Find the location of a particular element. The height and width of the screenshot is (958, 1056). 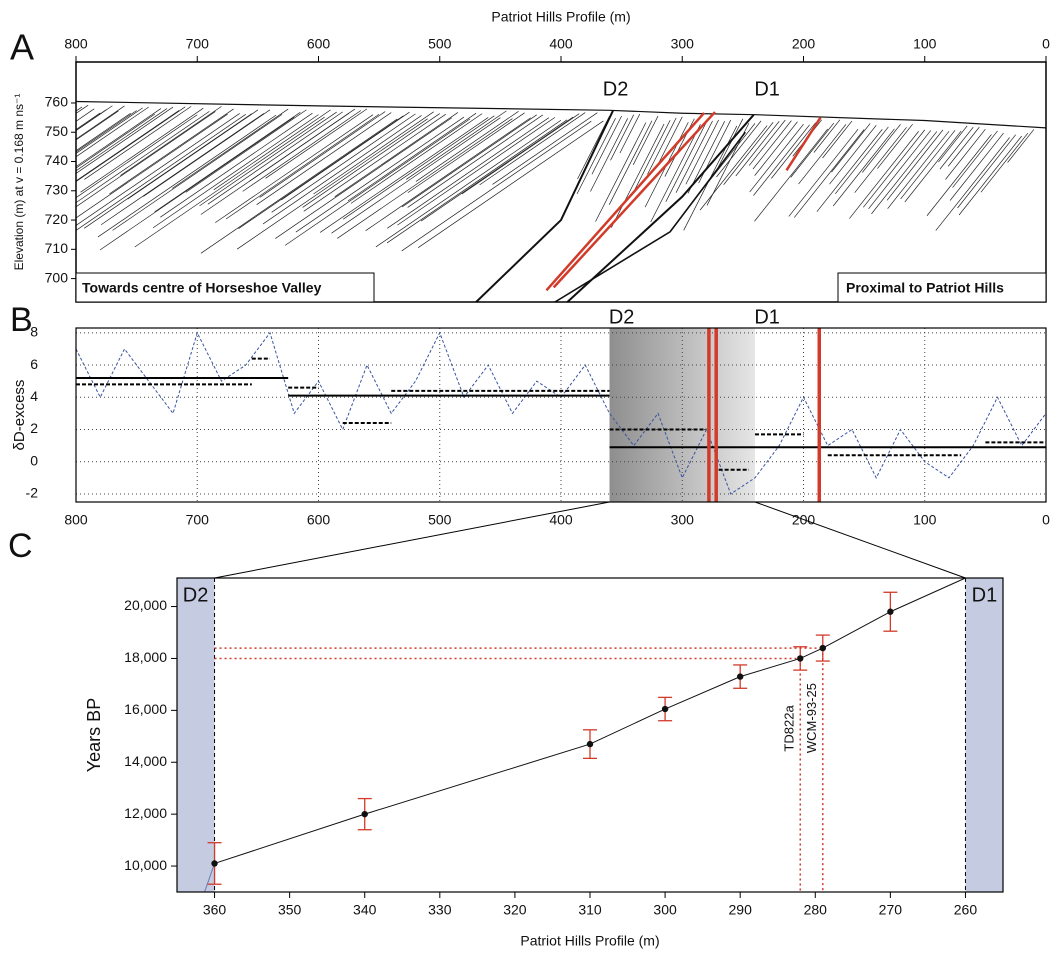

x-tick-label: 300 is located at coordinates (683, 520).